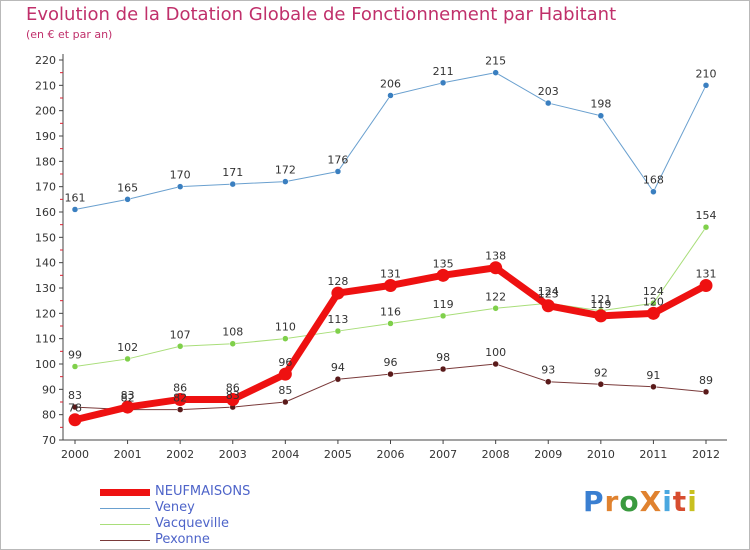 This screenshot has width=750, height=550. What do you see at coordinates (49, 440) in the screenshot?
I see `y-tick-label: 70` at bounding box center [49, 440].